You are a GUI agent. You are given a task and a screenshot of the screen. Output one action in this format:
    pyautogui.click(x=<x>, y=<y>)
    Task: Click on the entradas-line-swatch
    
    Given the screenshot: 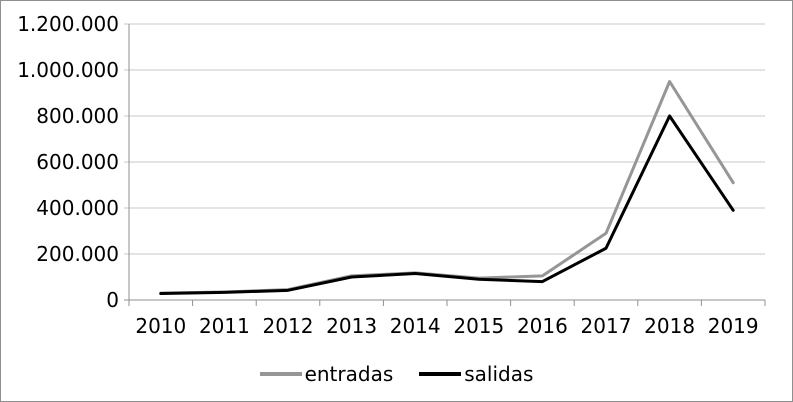 What is the action you would take?
    pyautogui.click(x=280, y=374)
    